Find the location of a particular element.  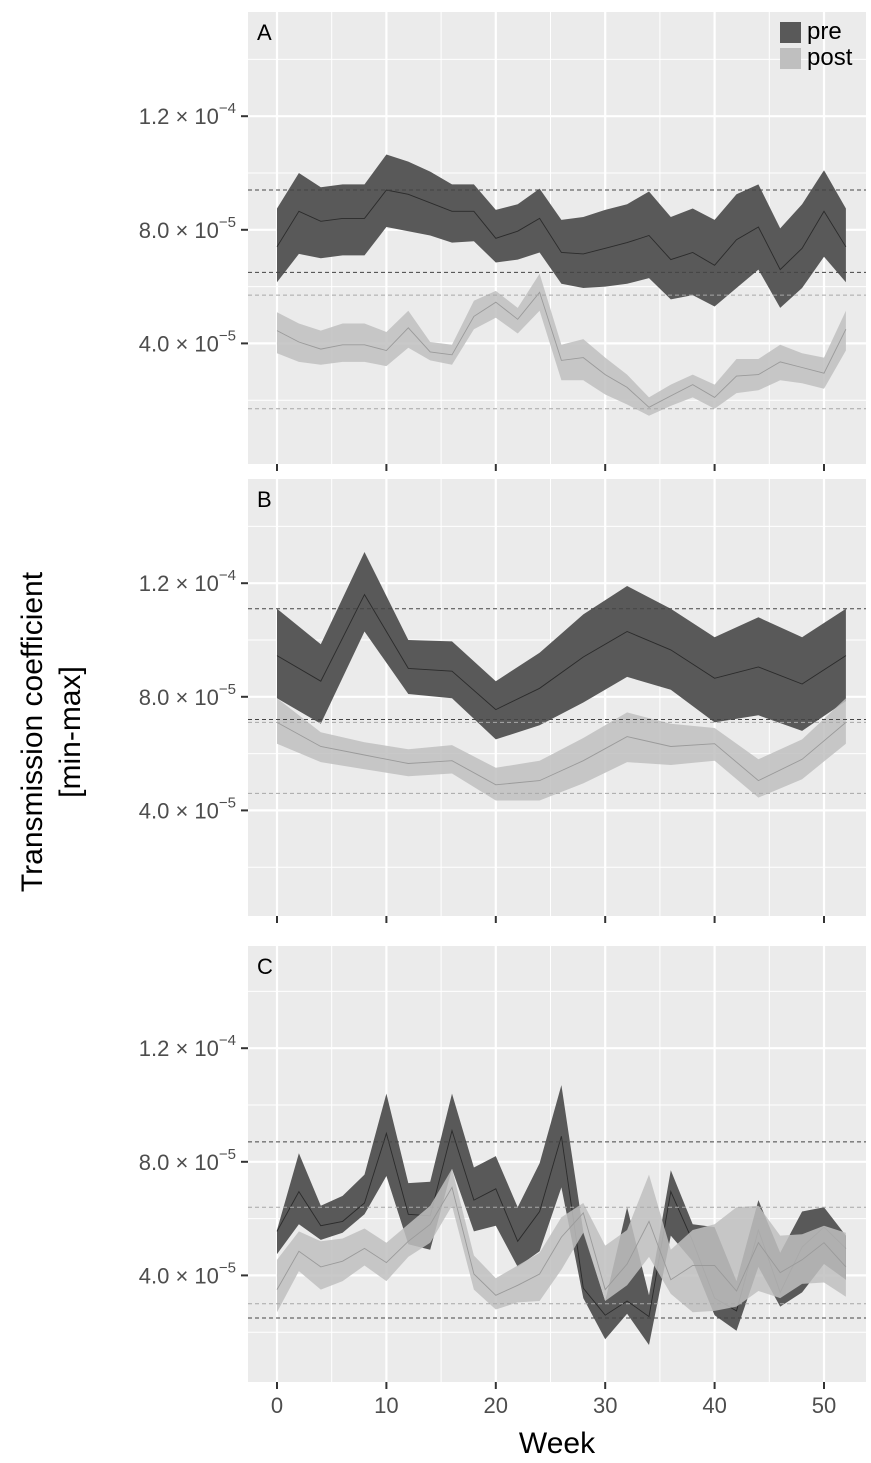

y-axis-title-line: Transmission coefficient is located at coordinates (32, 731).